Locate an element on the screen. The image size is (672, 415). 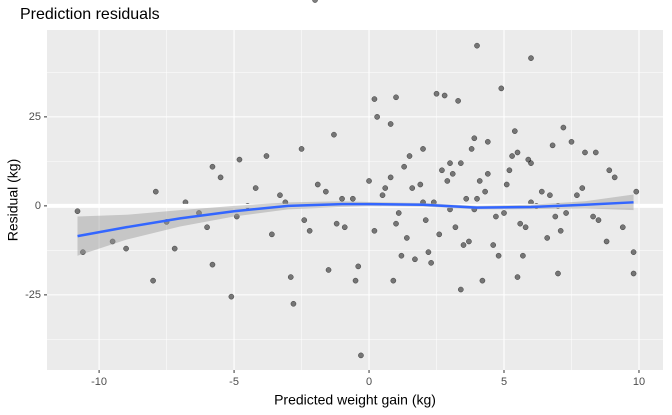
x-tick-label: -5 is located at coordinates (234, 382).